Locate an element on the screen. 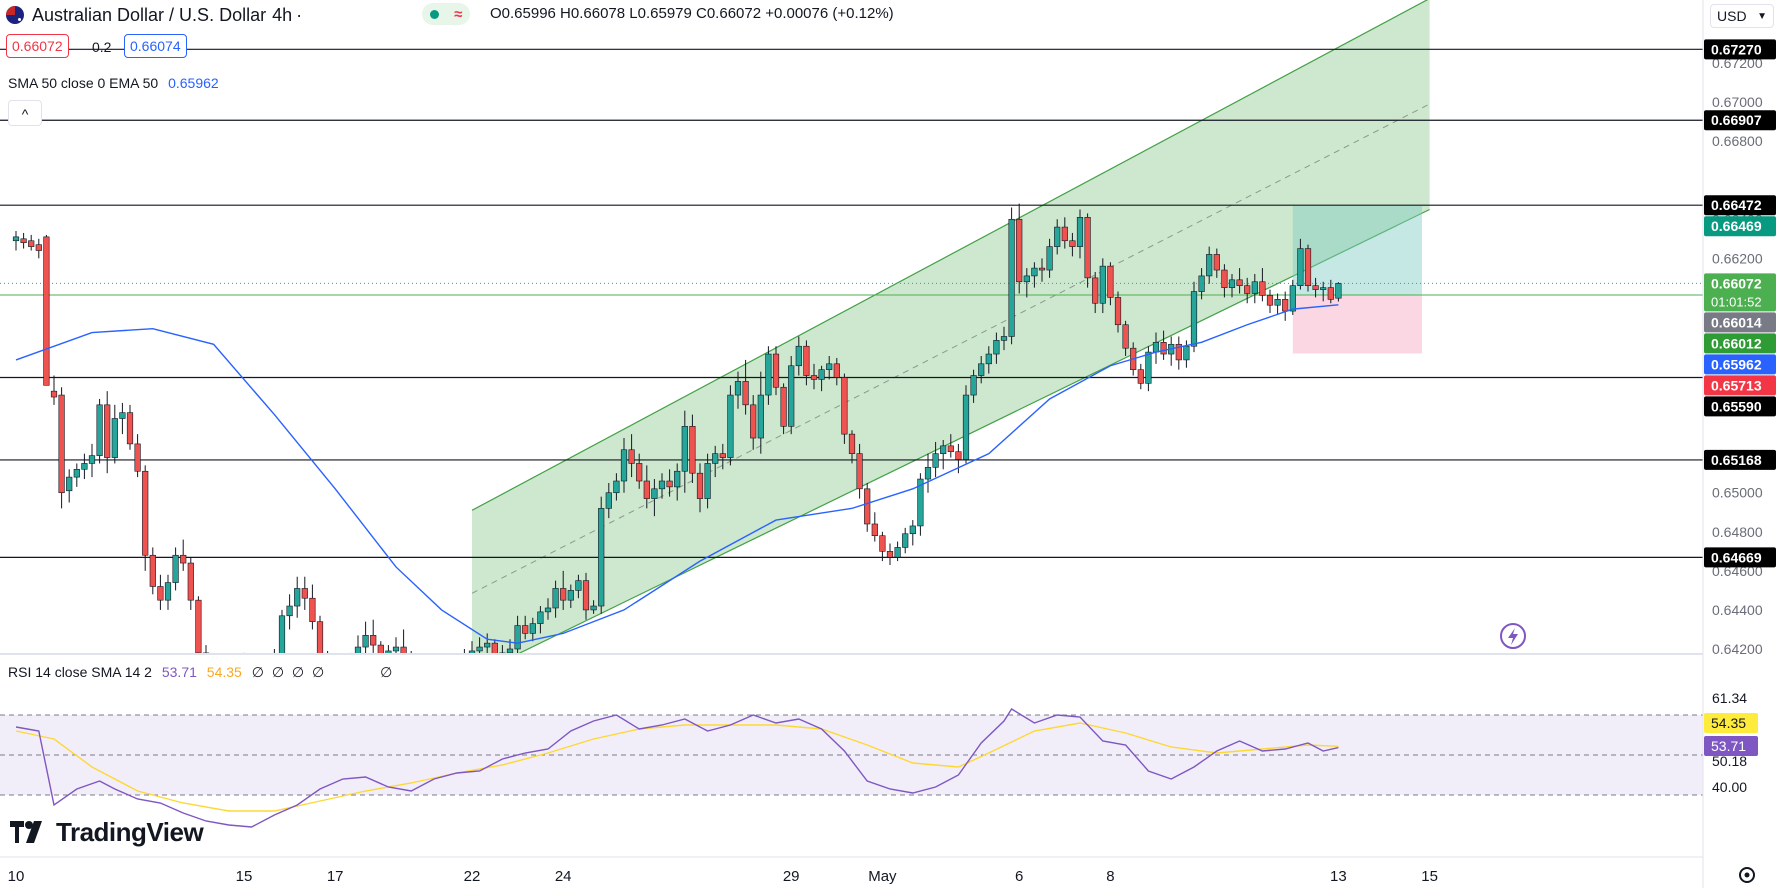 This screenshot has width=1782, height=888. ask-box: 0.66074 is located at coordinates (155, 46).